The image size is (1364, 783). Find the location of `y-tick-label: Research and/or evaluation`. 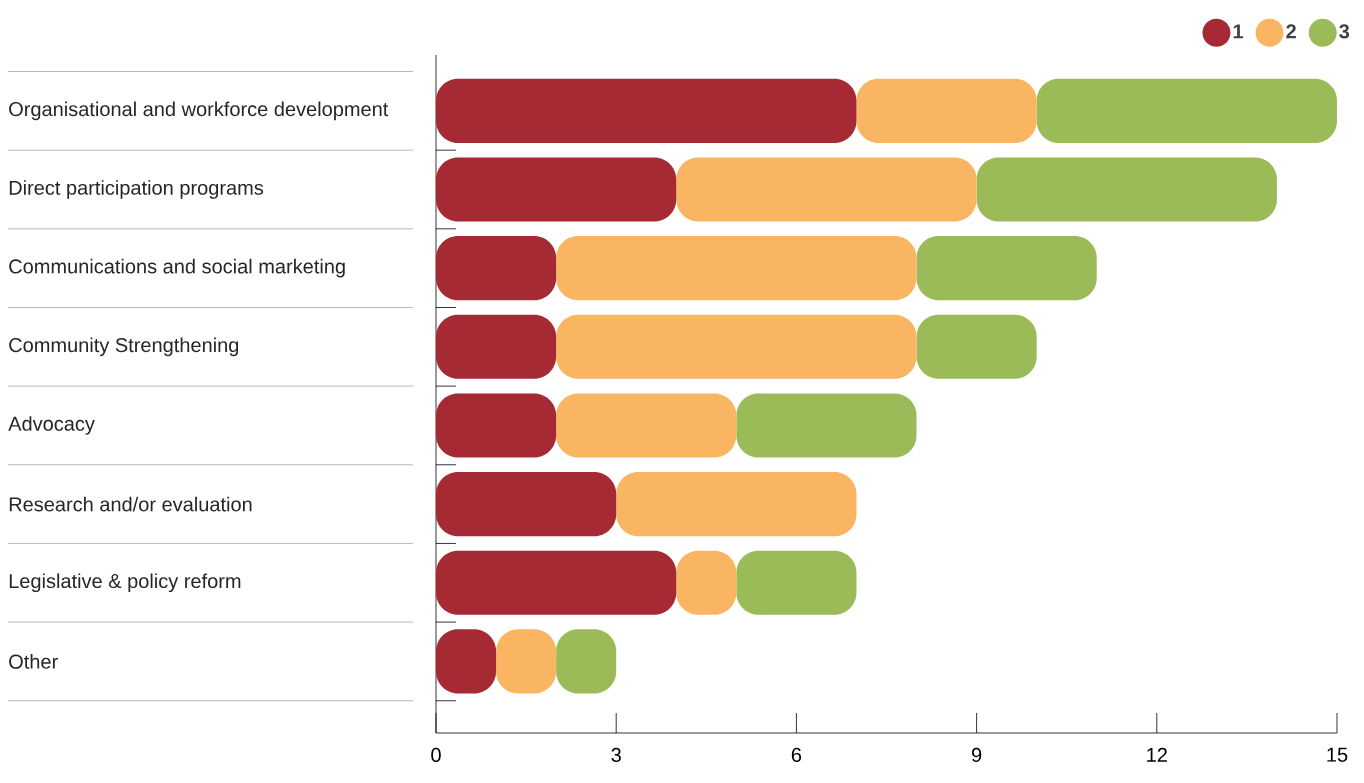

y-tick-label: Research and/or evaluation is located at coordinates (130, 504).